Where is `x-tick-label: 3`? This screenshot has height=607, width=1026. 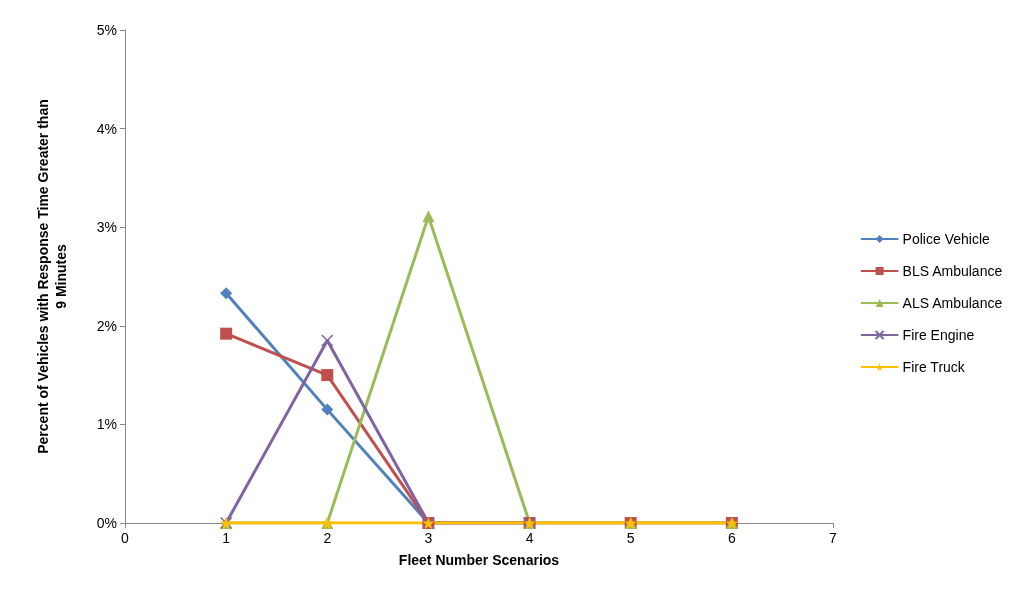 x-tick-label: 3 is located at coordinates (428, 538).